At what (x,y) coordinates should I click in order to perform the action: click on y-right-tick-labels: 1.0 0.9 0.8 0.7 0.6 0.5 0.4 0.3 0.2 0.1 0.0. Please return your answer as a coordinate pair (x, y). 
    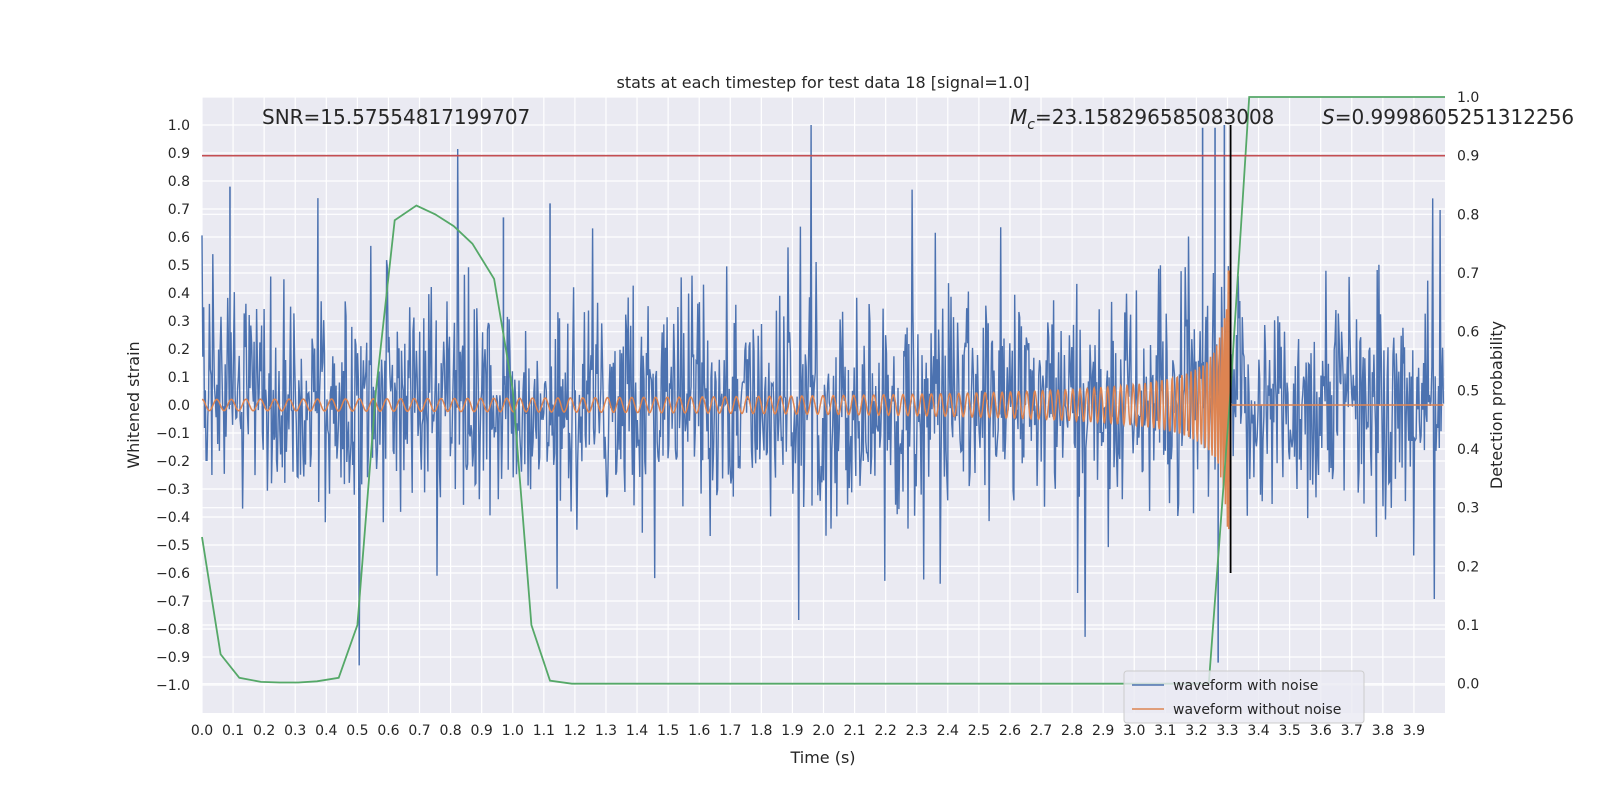
    Looking at the image, I should click on (1468, 391).